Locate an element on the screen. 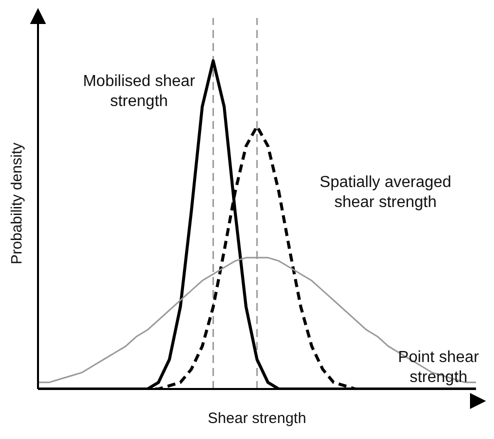 The width and height of the screenshot is (494, 439). text: Spatially averaged shear strength is located at coordinates (385, 193).